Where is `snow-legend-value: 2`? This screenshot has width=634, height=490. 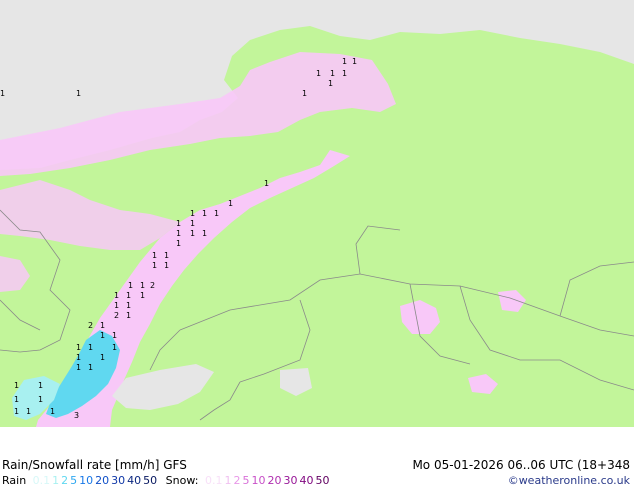 snow-legend-value: 2 is located at coordinates (237, 480).